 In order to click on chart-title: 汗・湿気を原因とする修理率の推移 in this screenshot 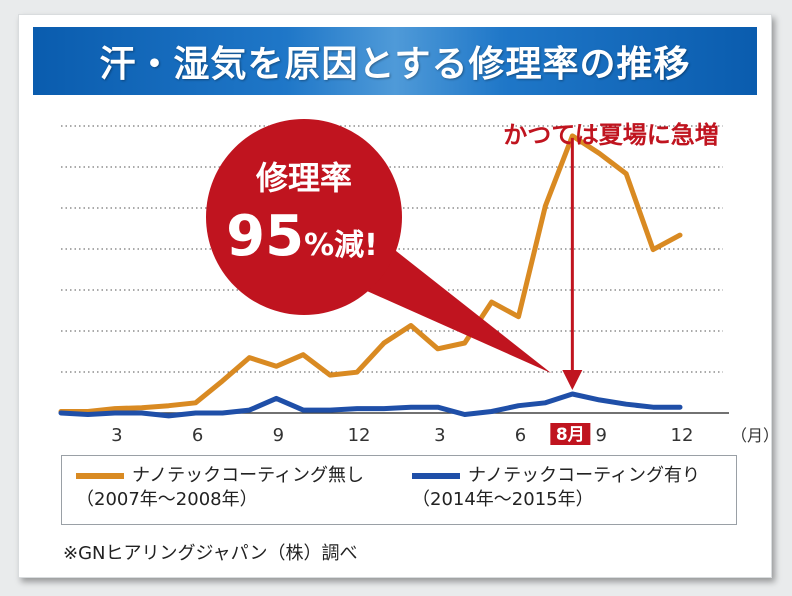, I will do `click(395, 64)`.